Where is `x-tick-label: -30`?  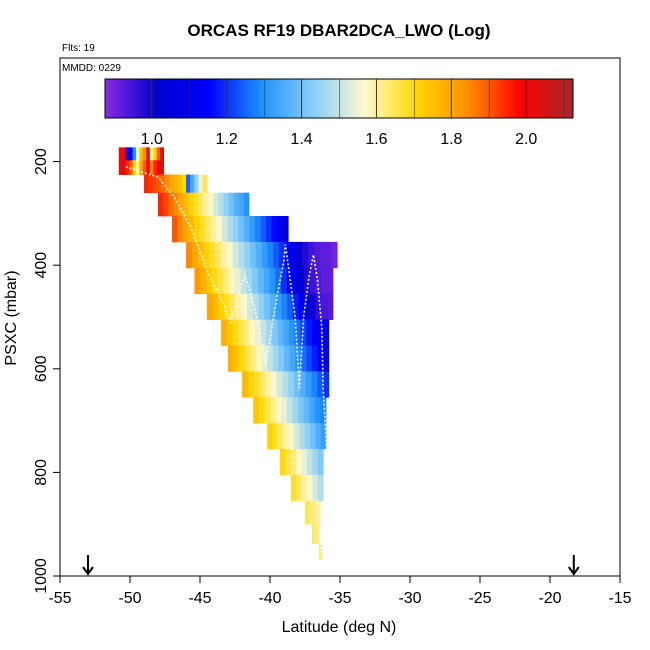 x-tick-label: -30 is located at coordinates (409, 598).